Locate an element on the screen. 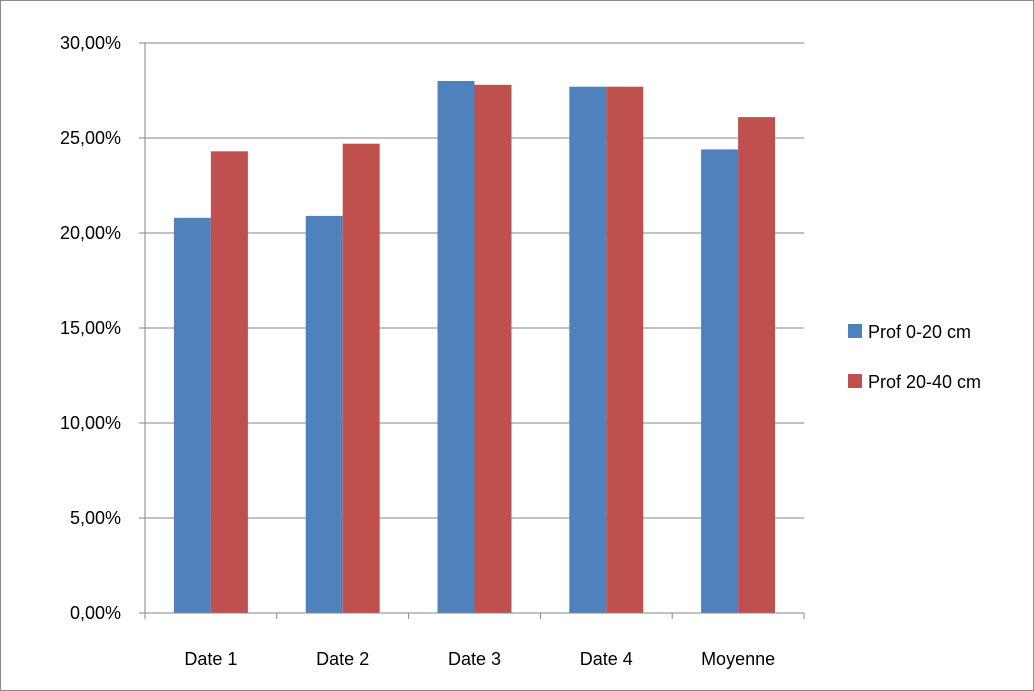 Image resolution: width=1034 pixels, height=691 pixels. y-tick-label: 30,00% is located at coordinates (90, 43).